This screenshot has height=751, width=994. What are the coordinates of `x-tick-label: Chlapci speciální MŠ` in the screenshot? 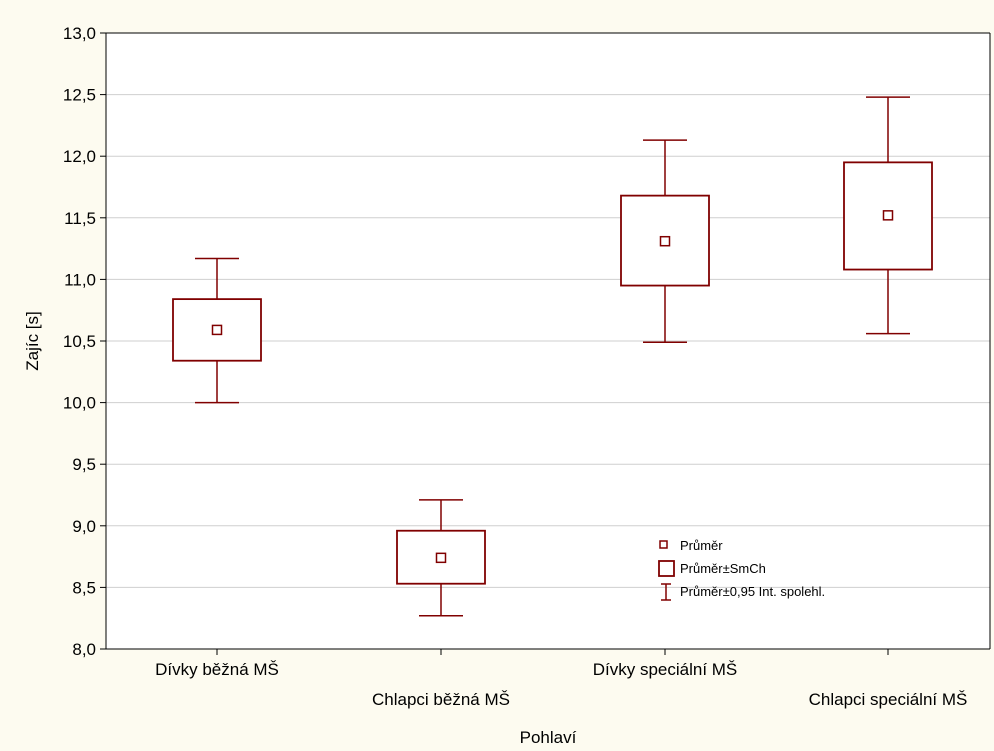 It's located at (888, 699).